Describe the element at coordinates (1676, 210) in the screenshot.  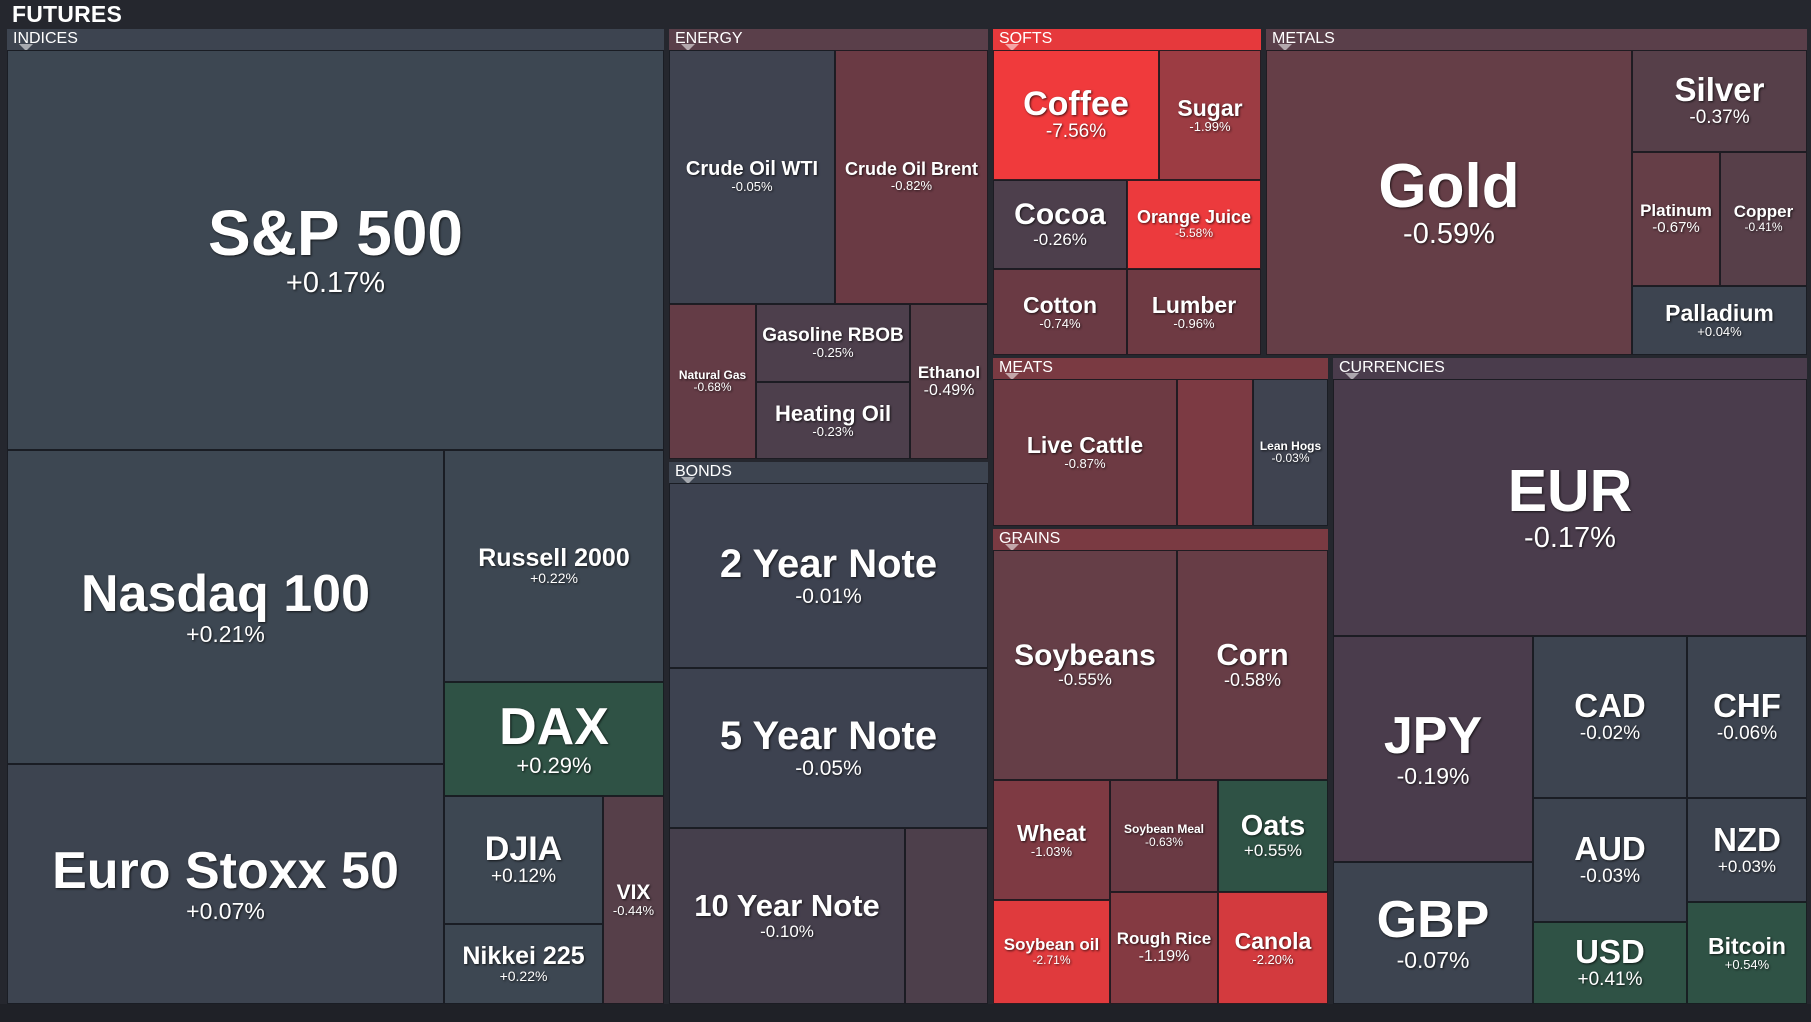
I see `tile-name: Platinum` at that location.